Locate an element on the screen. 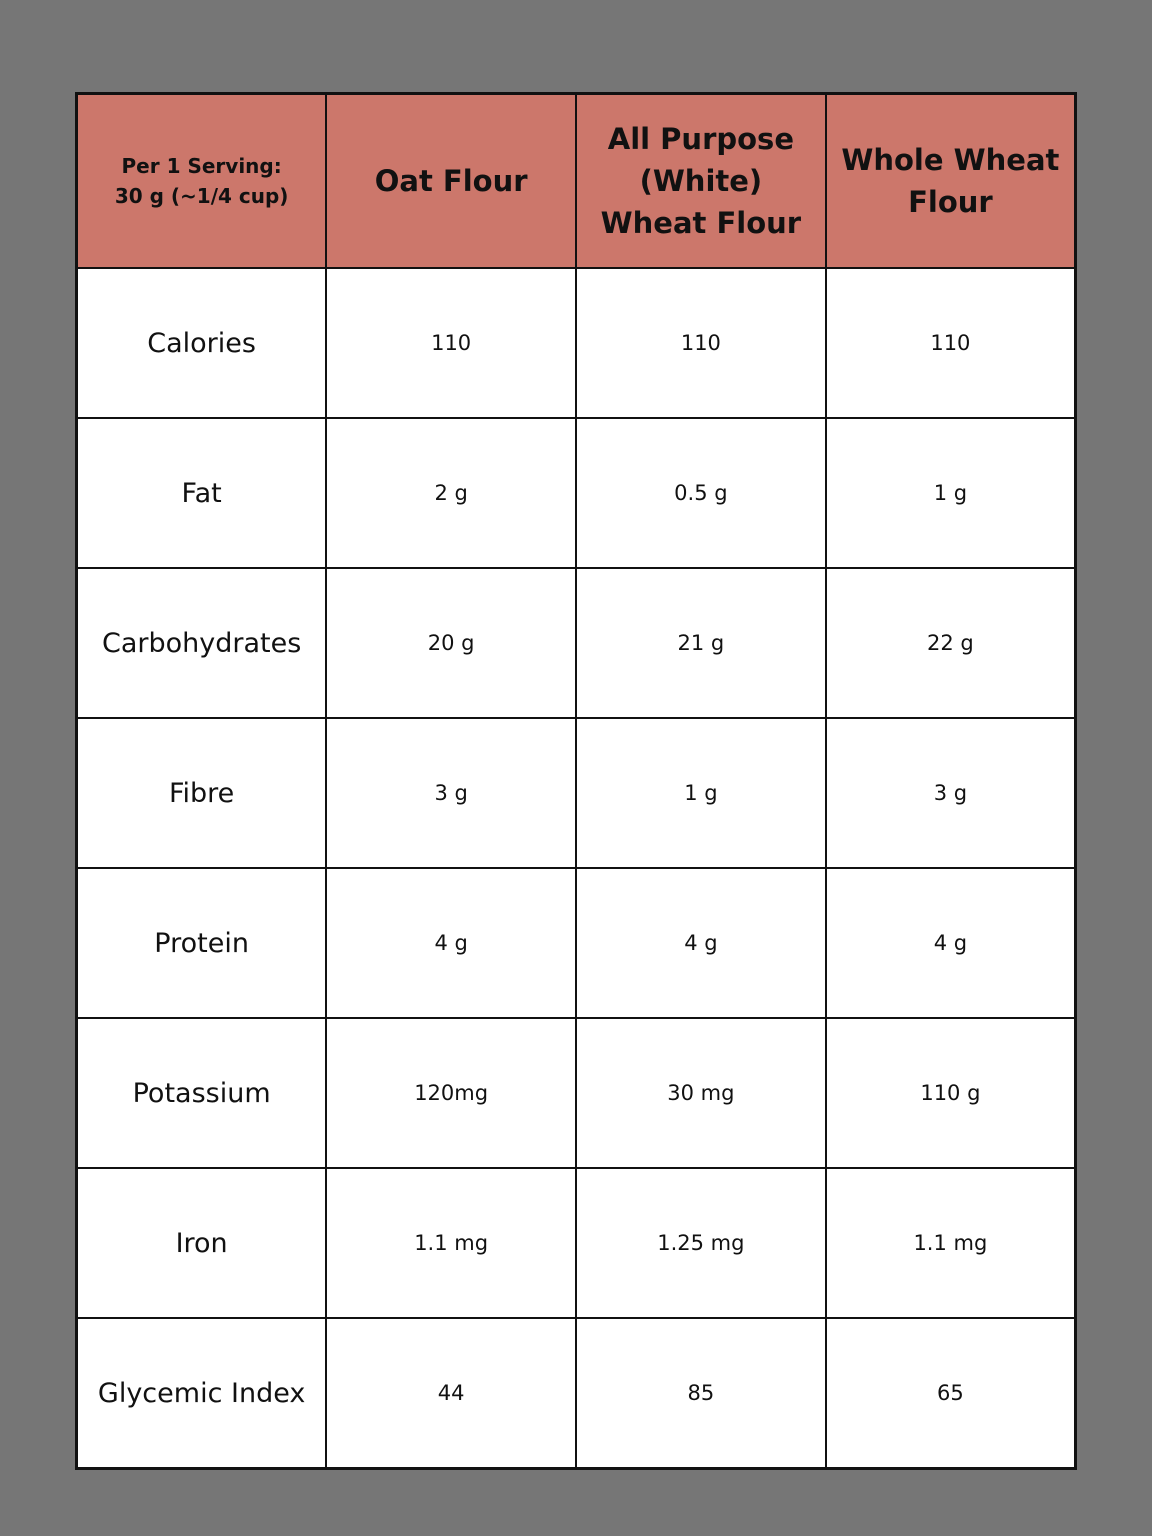 This screenshot has height=1536, width=1152. table-row: Carbohydrates 20 g 21 g 22 g is located at coordinates (576, 643).